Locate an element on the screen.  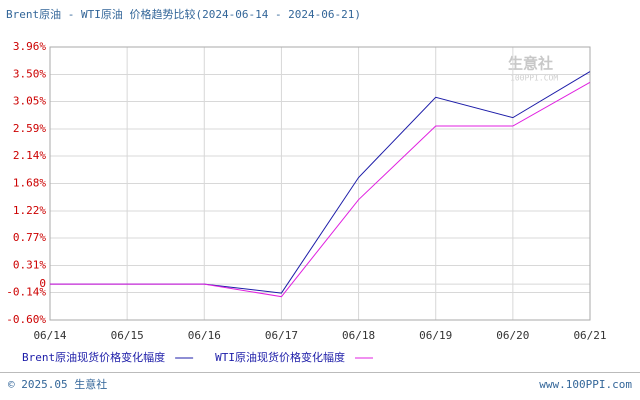
watermark-site: 100PPI.COM is located at coordinates (534, 78).